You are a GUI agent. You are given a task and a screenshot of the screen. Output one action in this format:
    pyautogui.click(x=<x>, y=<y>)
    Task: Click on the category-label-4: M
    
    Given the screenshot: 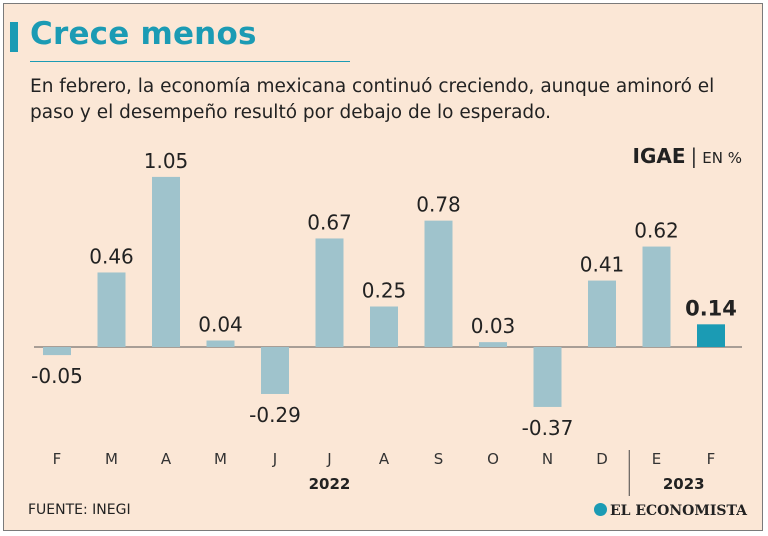 What is the action you would take?
    pyautogui.click(x=220, y=459)
    